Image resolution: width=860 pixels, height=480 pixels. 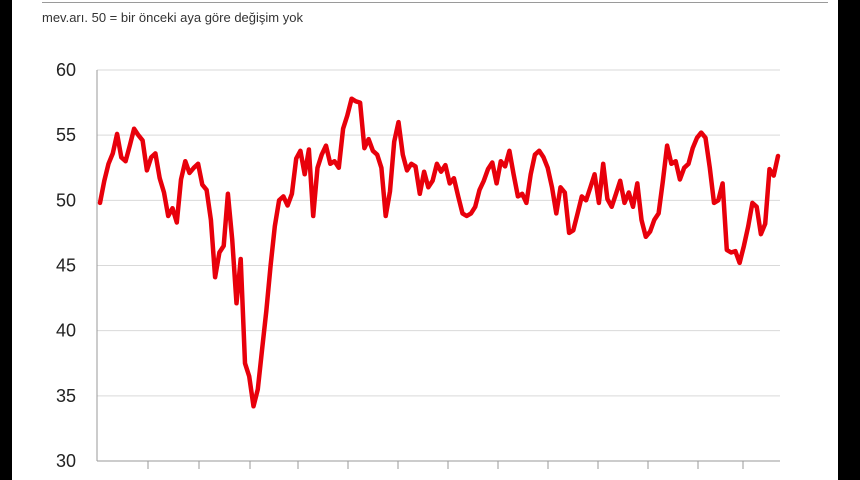 What do you see at coordinates (66, 70) in the screenshot?
I see `y-tick-label-60: 60` at bounding box center [66, 70].